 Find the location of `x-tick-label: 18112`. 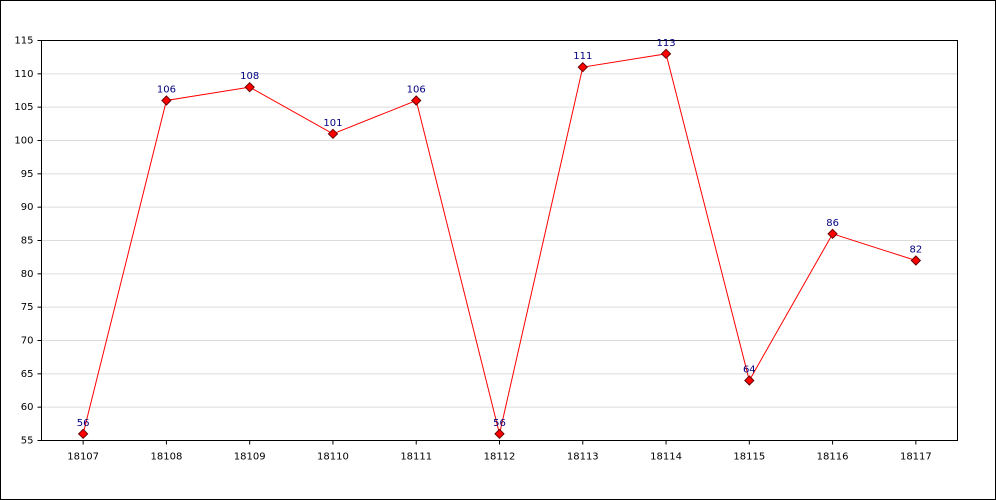

x-tick-label: 18112 is located at coordinates (500, 457).